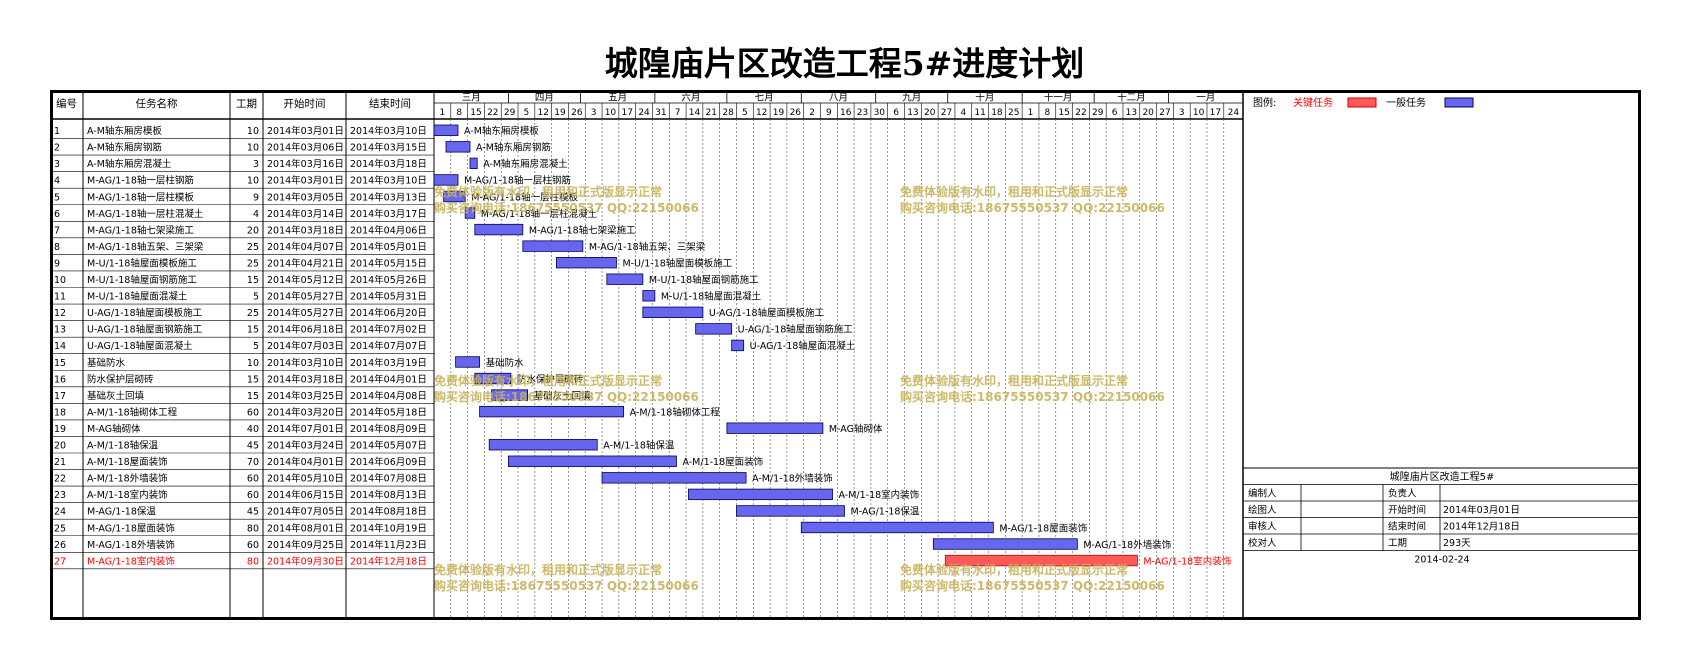  What do you see at coordinates (60, 545) in the screenshot?
I see `task-id: 26` at bounding box center [60, 545].